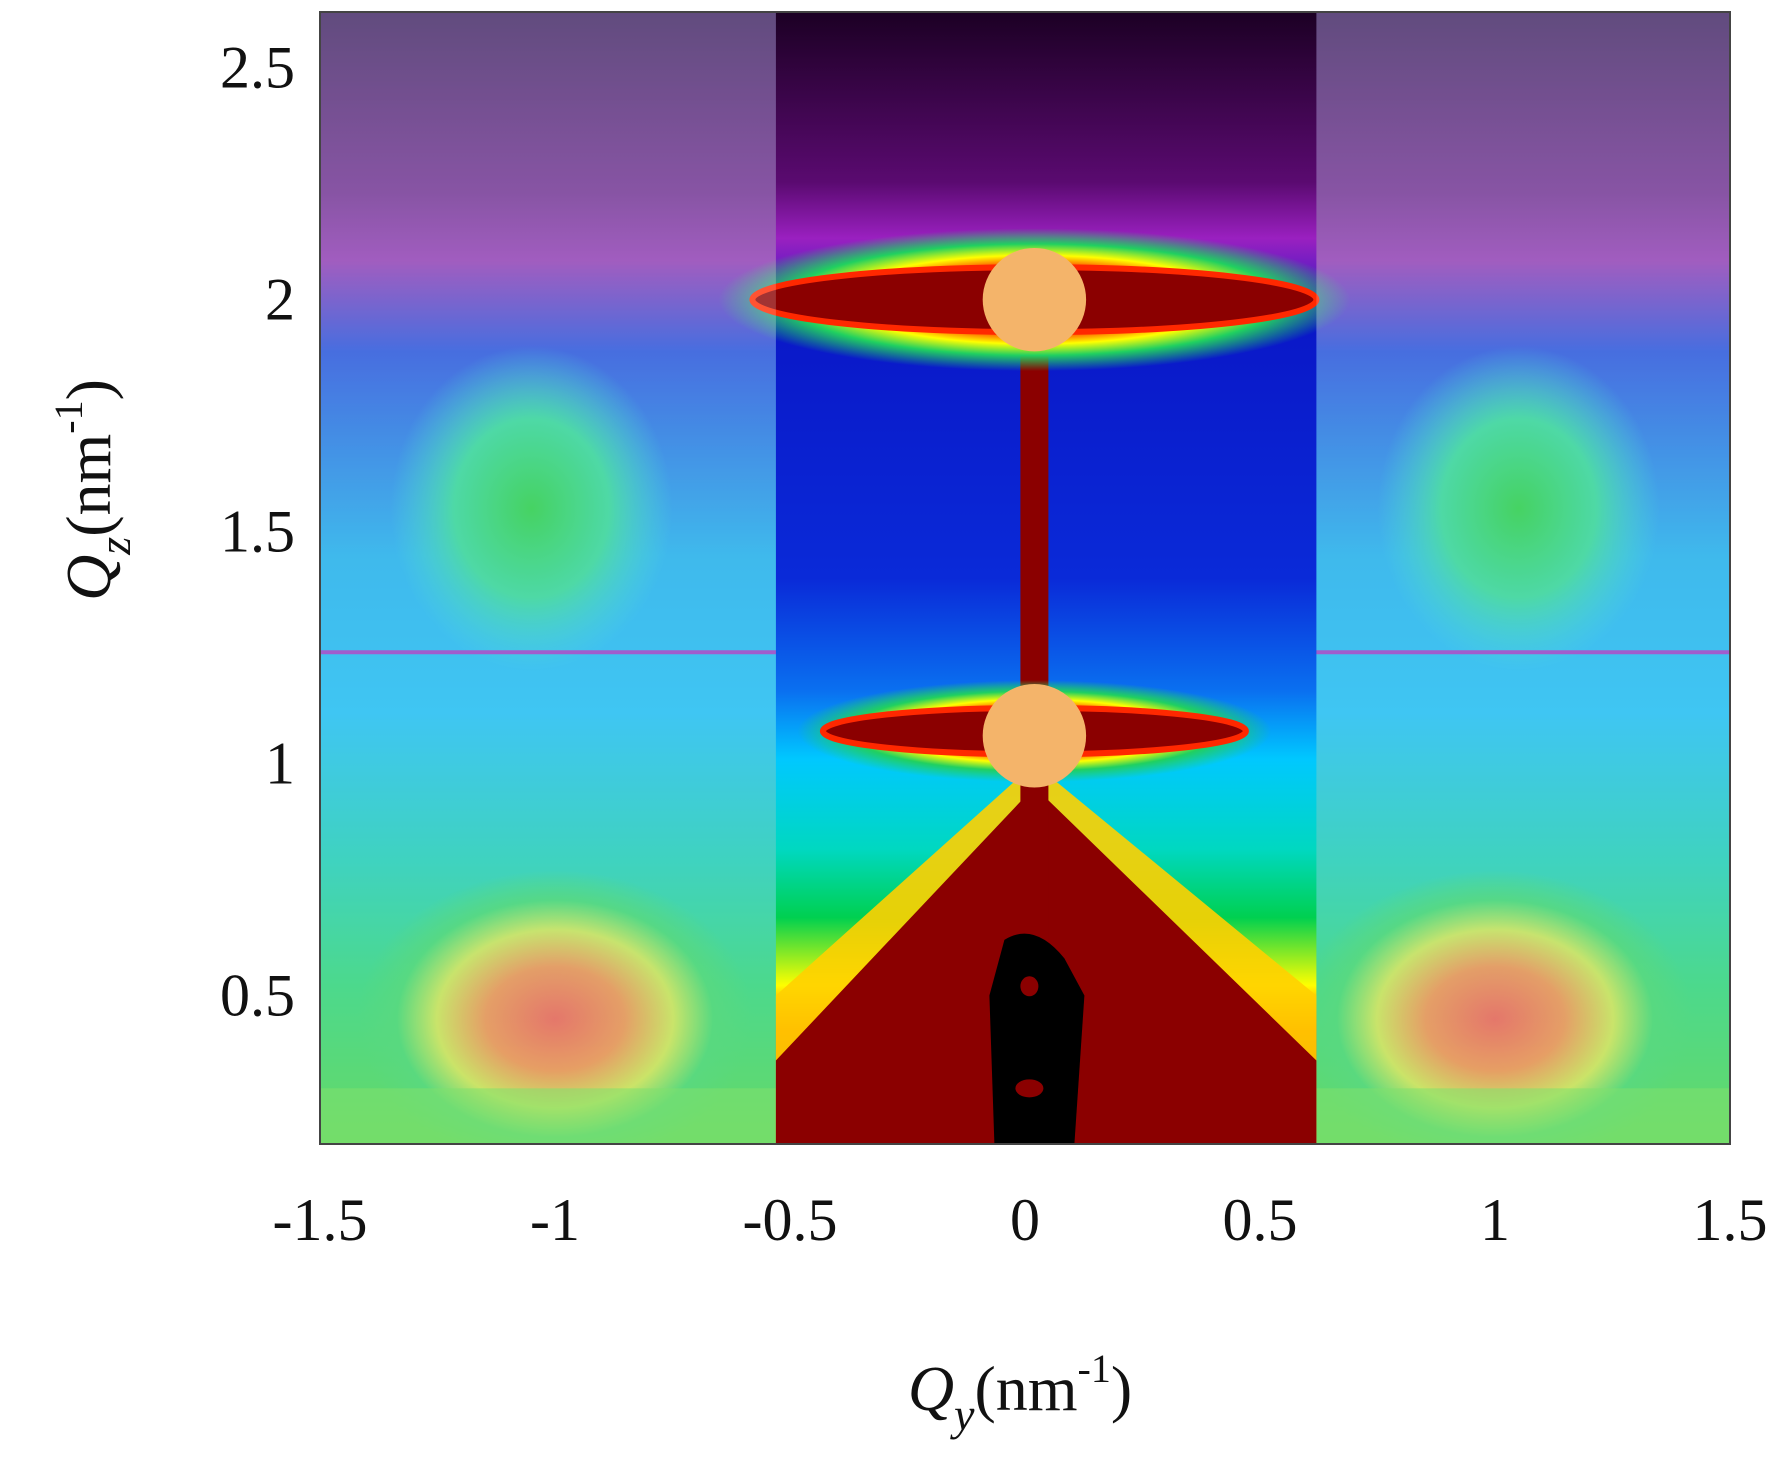  What do you see at coordinates (93, 490) in the screenshot?
I see `y-axis-label: Qz(nm-1)` at bounding box center [93, 490].